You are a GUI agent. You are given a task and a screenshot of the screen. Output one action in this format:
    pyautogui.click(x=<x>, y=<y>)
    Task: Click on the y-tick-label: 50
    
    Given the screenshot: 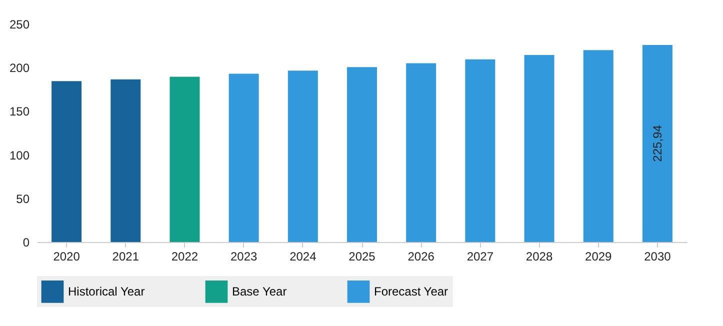 What is the action you would take?
    pyautogui.click(x=23, y=199)
    